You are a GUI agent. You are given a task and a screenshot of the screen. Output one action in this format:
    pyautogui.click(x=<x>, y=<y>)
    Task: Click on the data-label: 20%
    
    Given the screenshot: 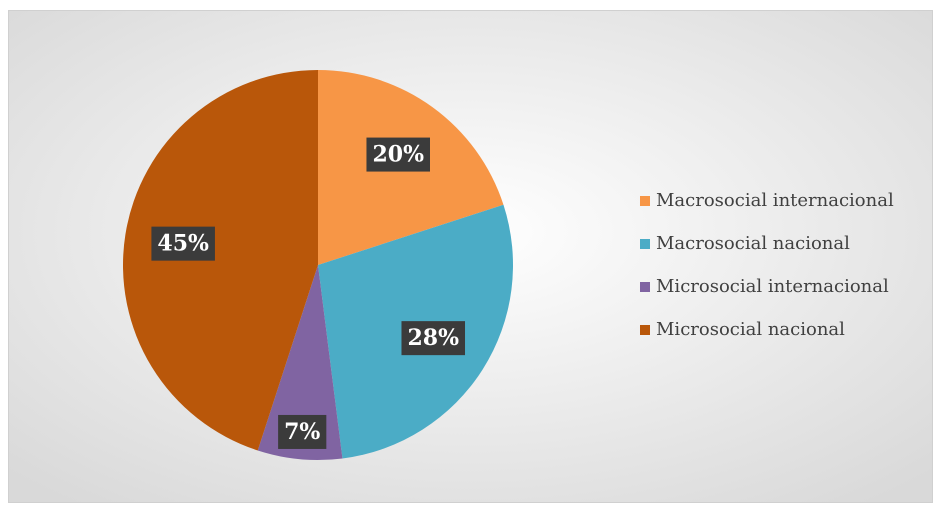 What is the action you would take?
    pyautogui.click(x=398, y=155)
    